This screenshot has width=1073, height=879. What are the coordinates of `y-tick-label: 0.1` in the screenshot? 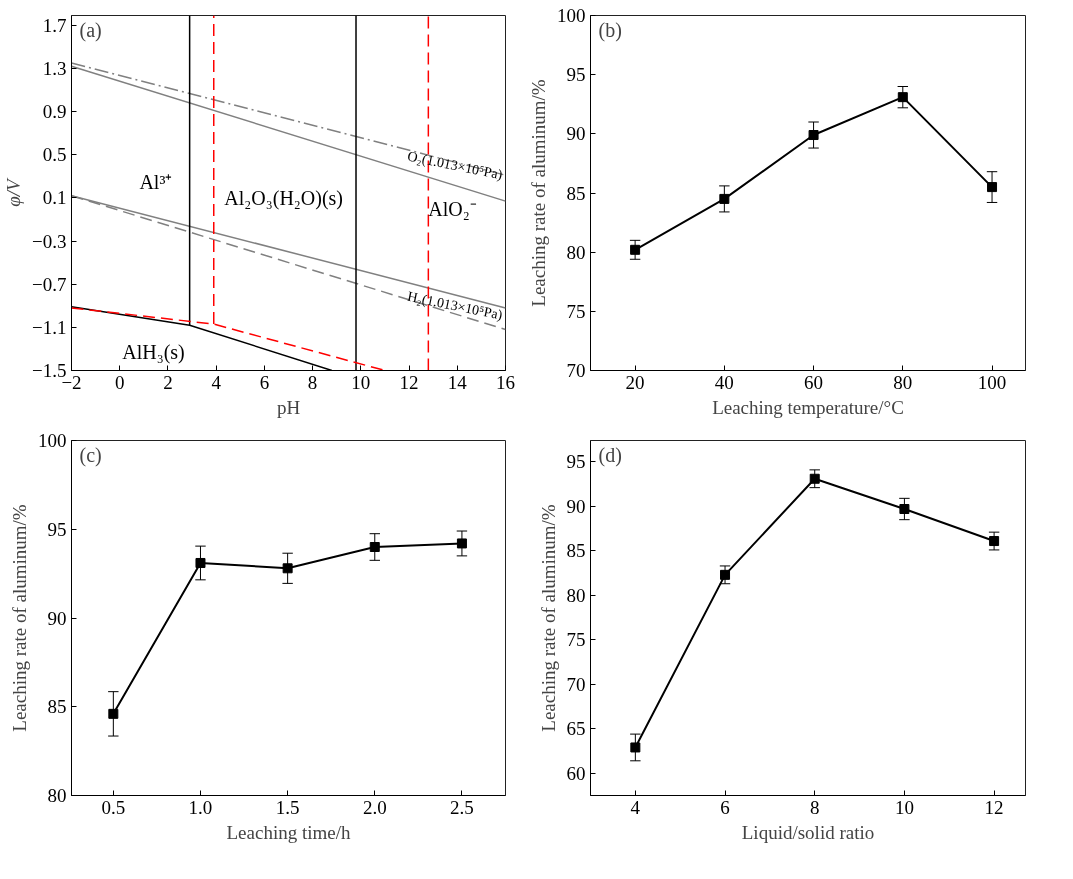 It's located at (54, 198).